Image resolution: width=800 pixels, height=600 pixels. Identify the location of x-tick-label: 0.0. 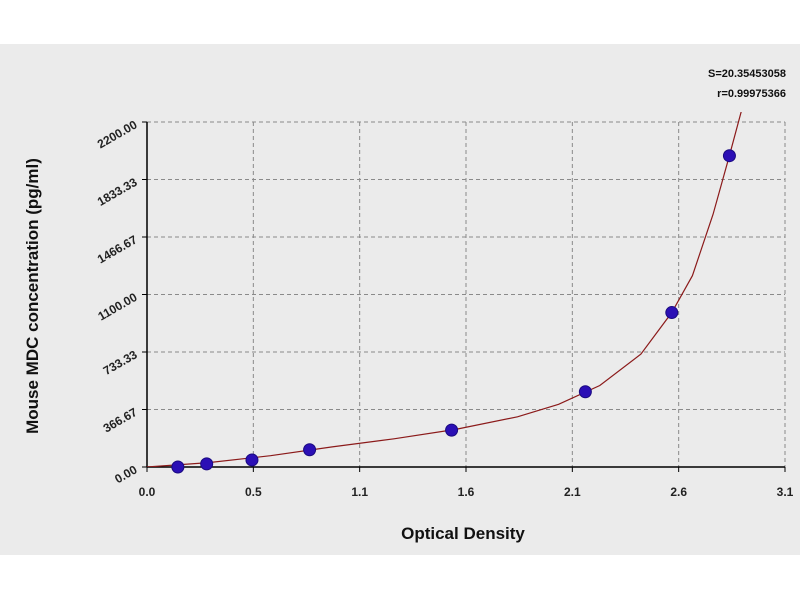
(147, 492).